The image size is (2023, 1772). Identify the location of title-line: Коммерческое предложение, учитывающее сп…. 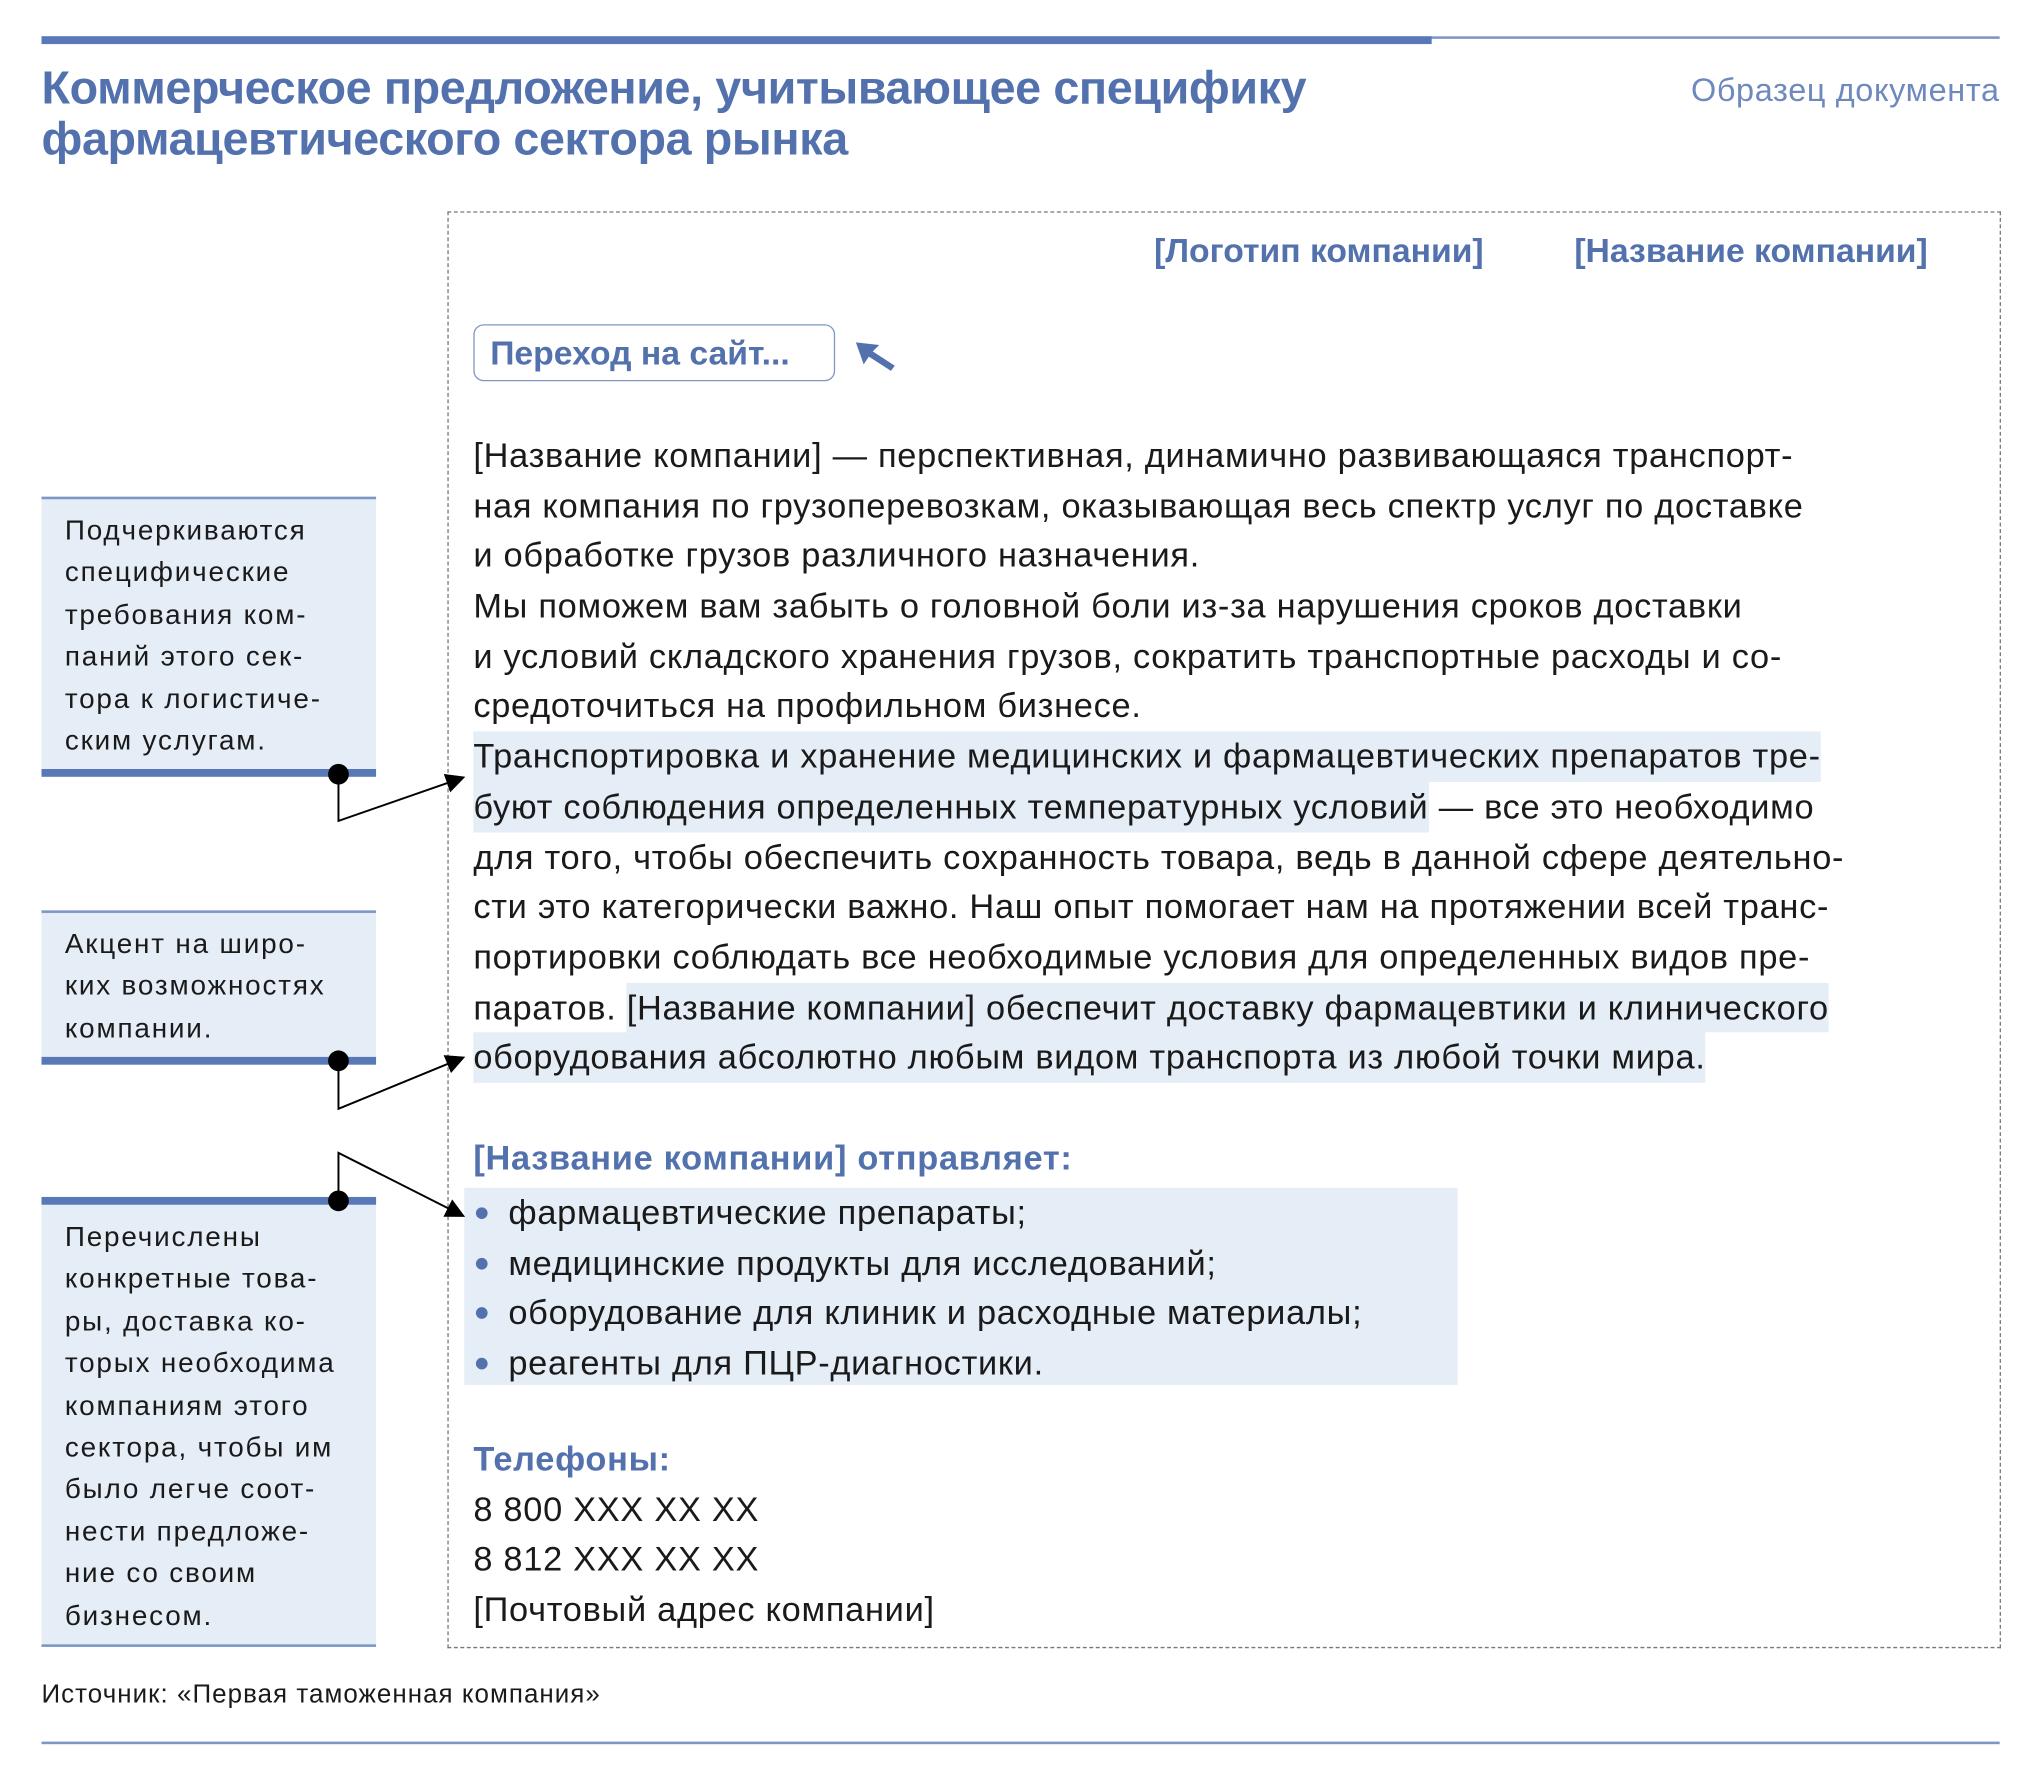
(674, 87).